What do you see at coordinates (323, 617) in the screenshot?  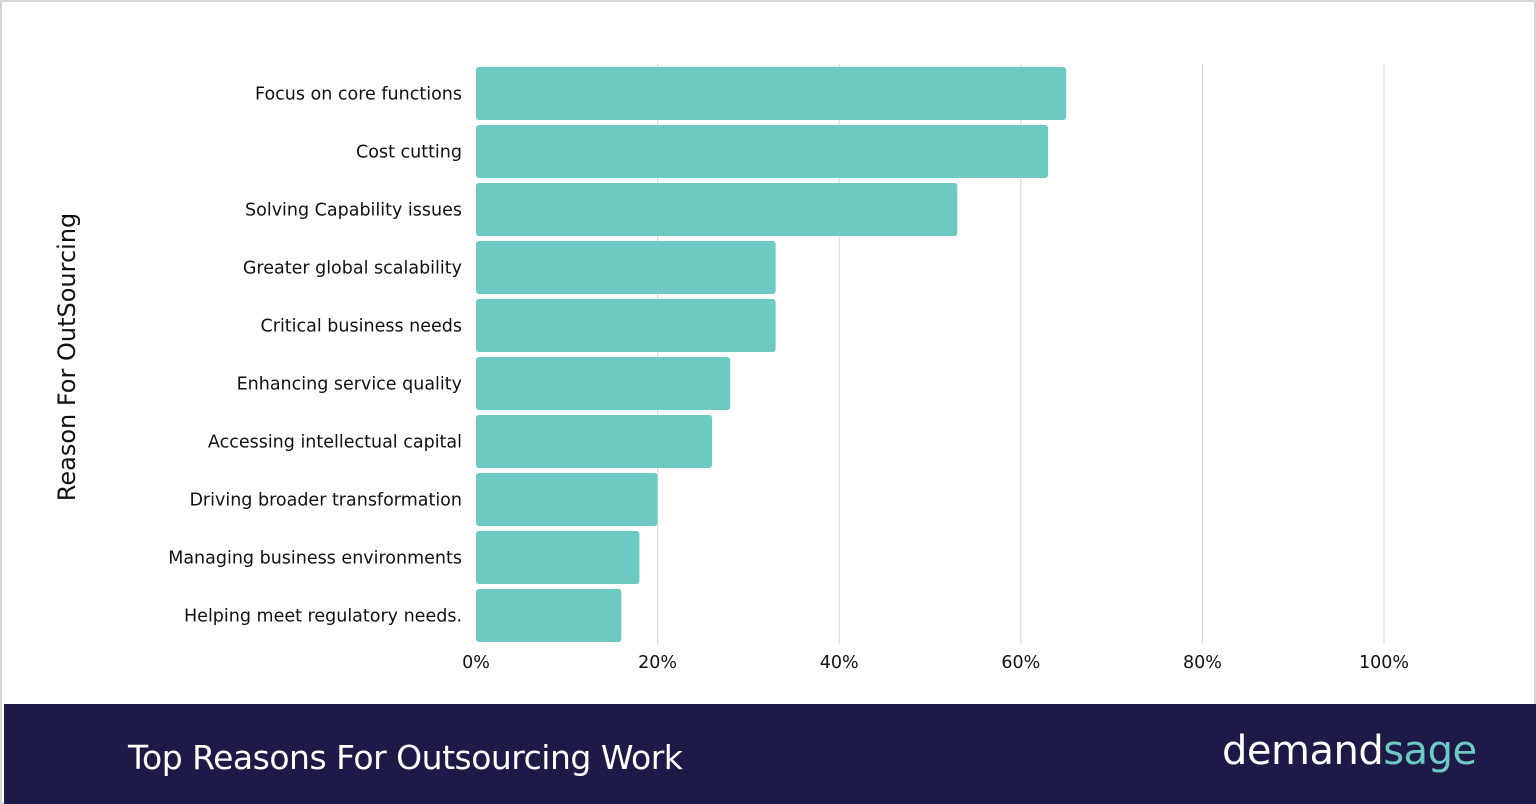 I see `category-label: Helping meet regulatory needs.` at bounding box center [323, 617].